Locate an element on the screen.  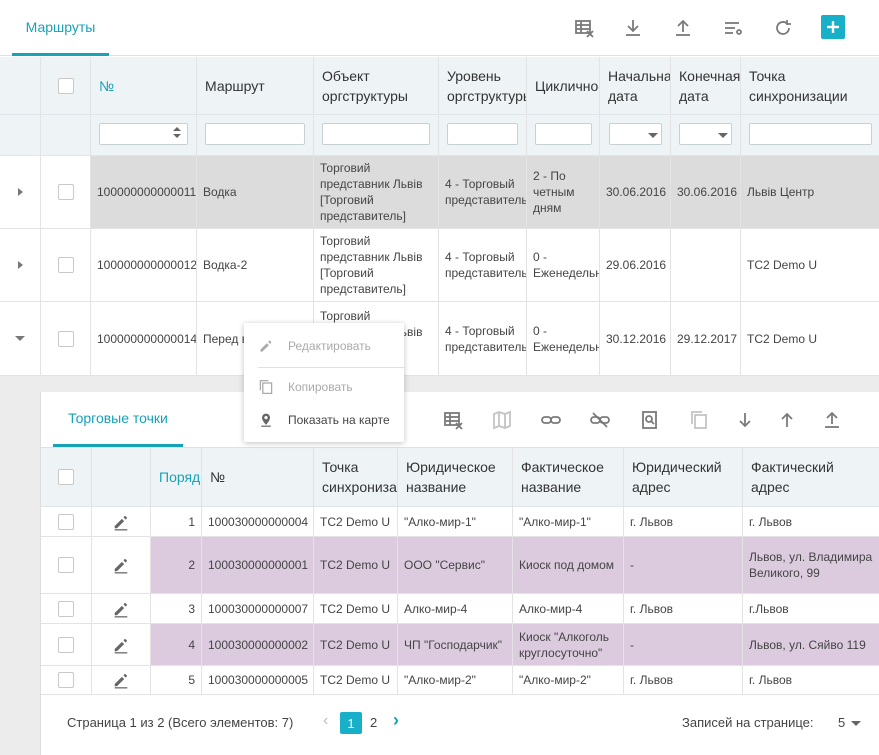
org-object-filter-input is located at coordinates (376, 134).